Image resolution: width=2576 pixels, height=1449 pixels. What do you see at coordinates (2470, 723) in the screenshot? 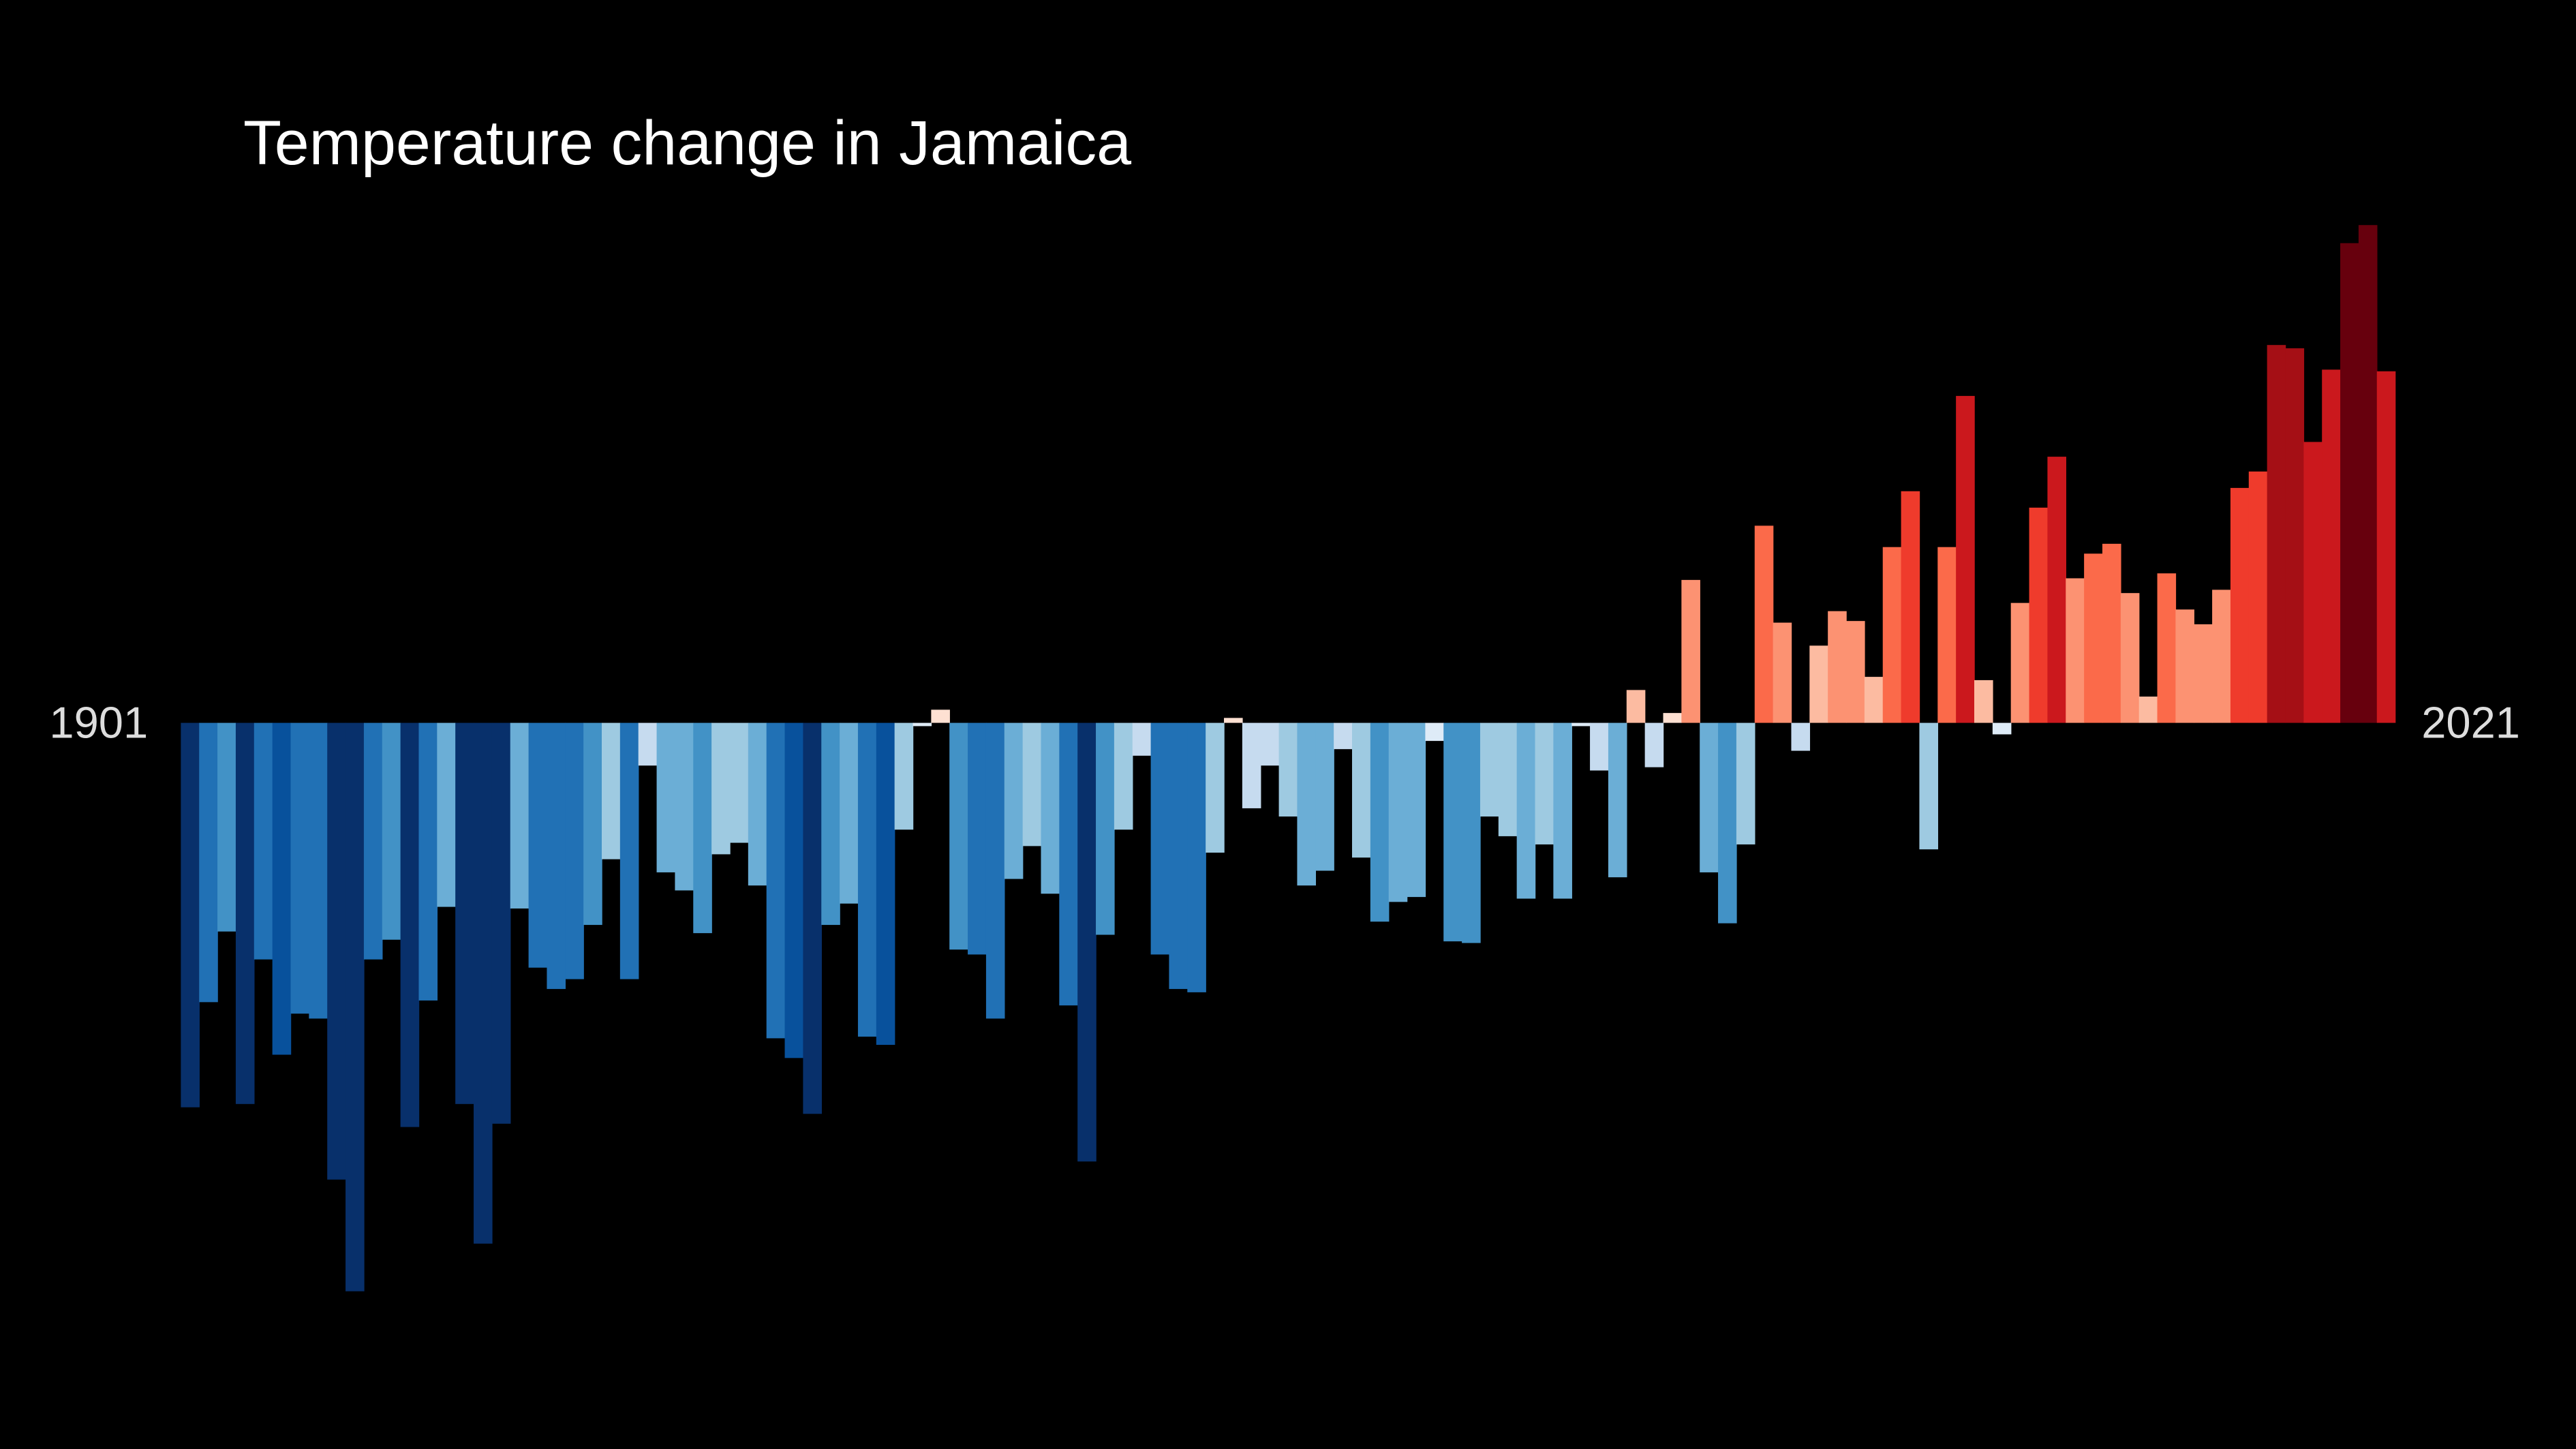
I see `x-tick-label: 2021` at bounding box center [2470, 723].